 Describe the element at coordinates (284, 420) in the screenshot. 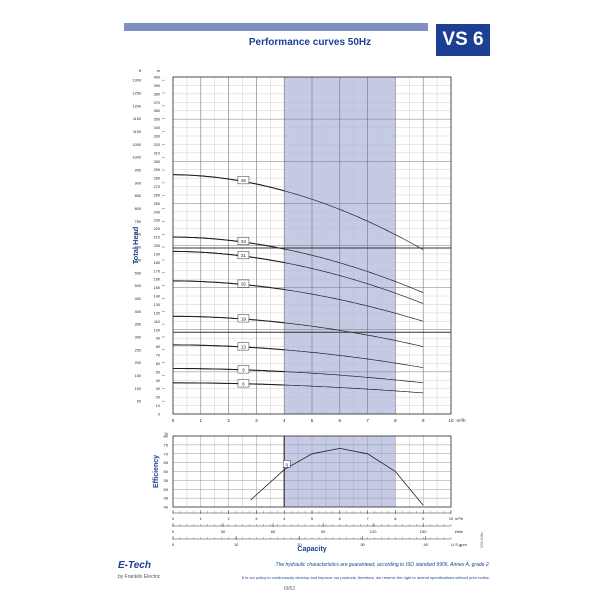

I see `x-tick-label: 4` at that location.